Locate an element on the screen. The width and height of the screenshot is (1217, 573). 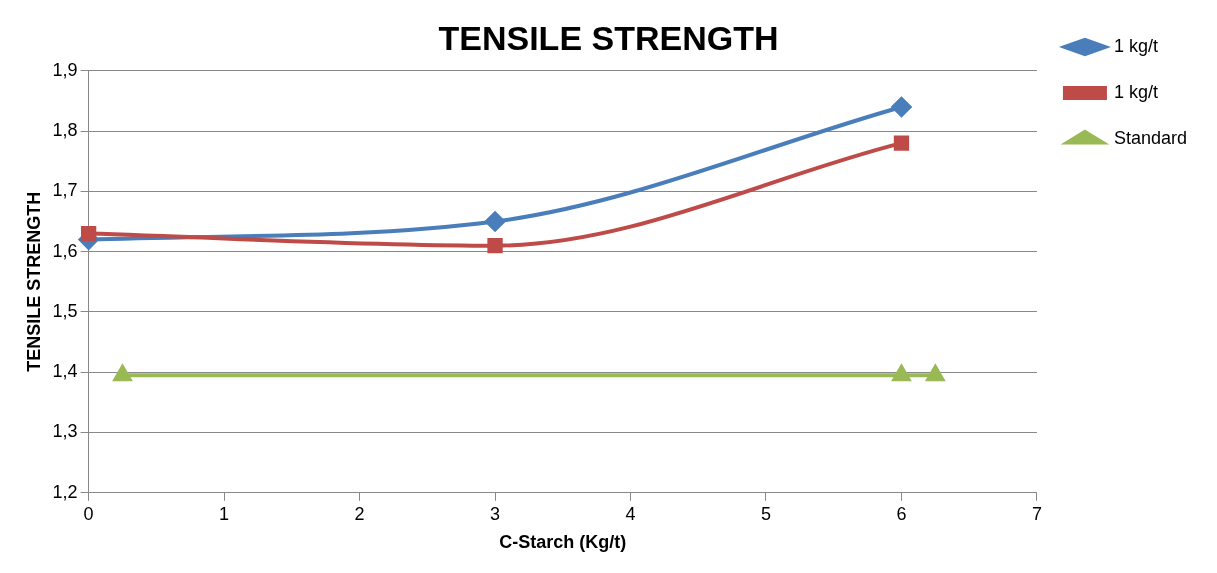
chart-title: TENSILE STRENGTH is located at coordinates (608, 37).